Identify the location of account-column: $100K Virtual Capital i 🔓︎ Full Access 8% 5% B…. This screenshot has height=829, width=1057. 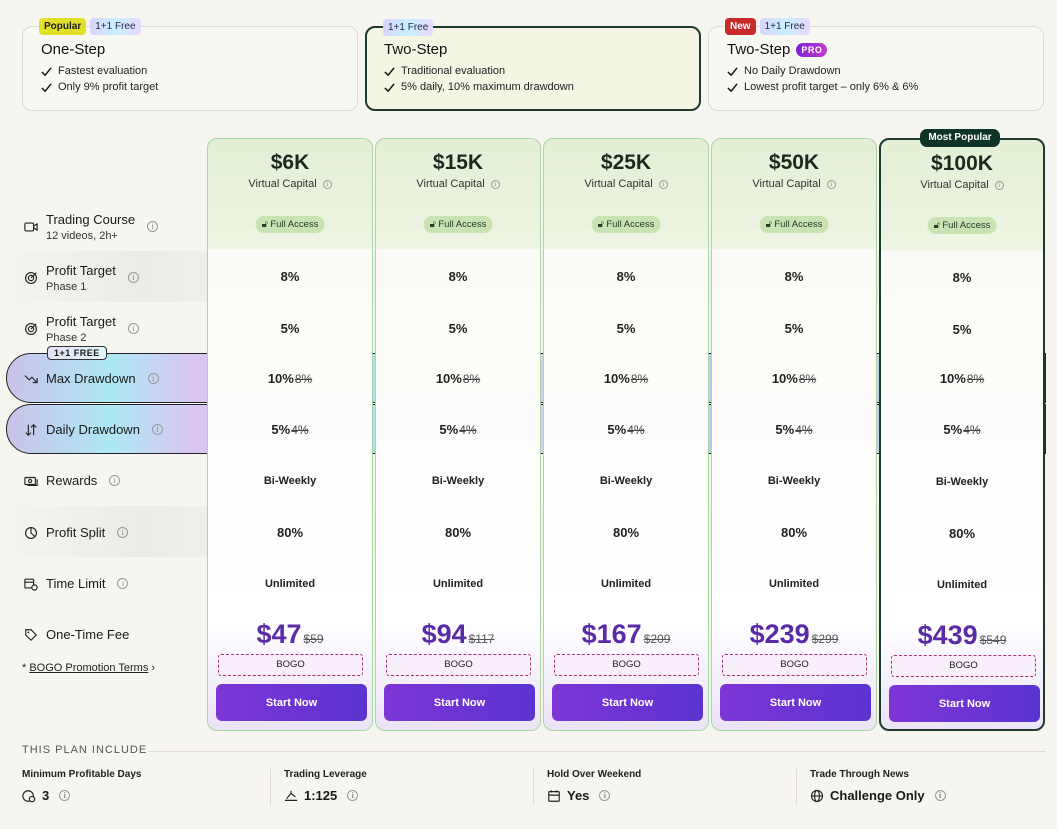
(962, 434).